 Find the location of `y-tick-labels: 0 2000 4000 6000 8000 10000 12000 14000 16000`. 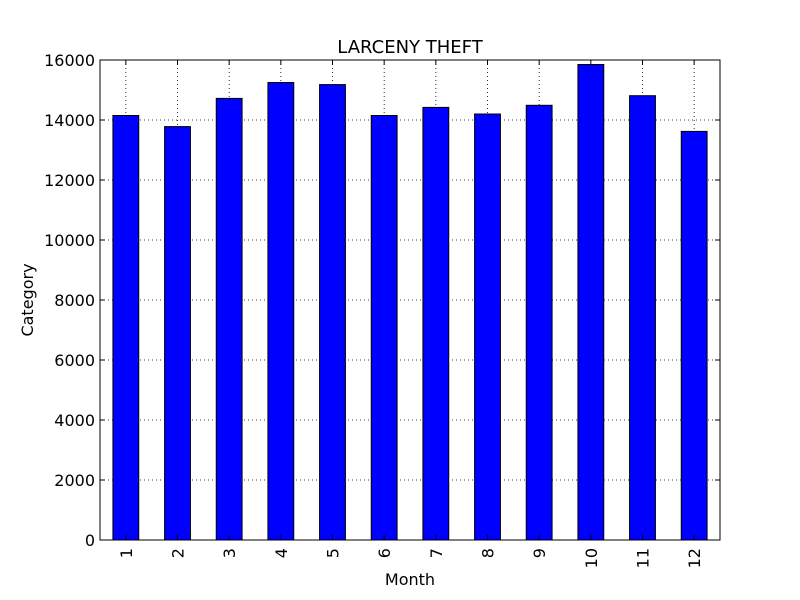

y-tick-labels: 0 2000 4000 6000 8000 10000 12000 14000 16000 is located at coordinates (69, 300).